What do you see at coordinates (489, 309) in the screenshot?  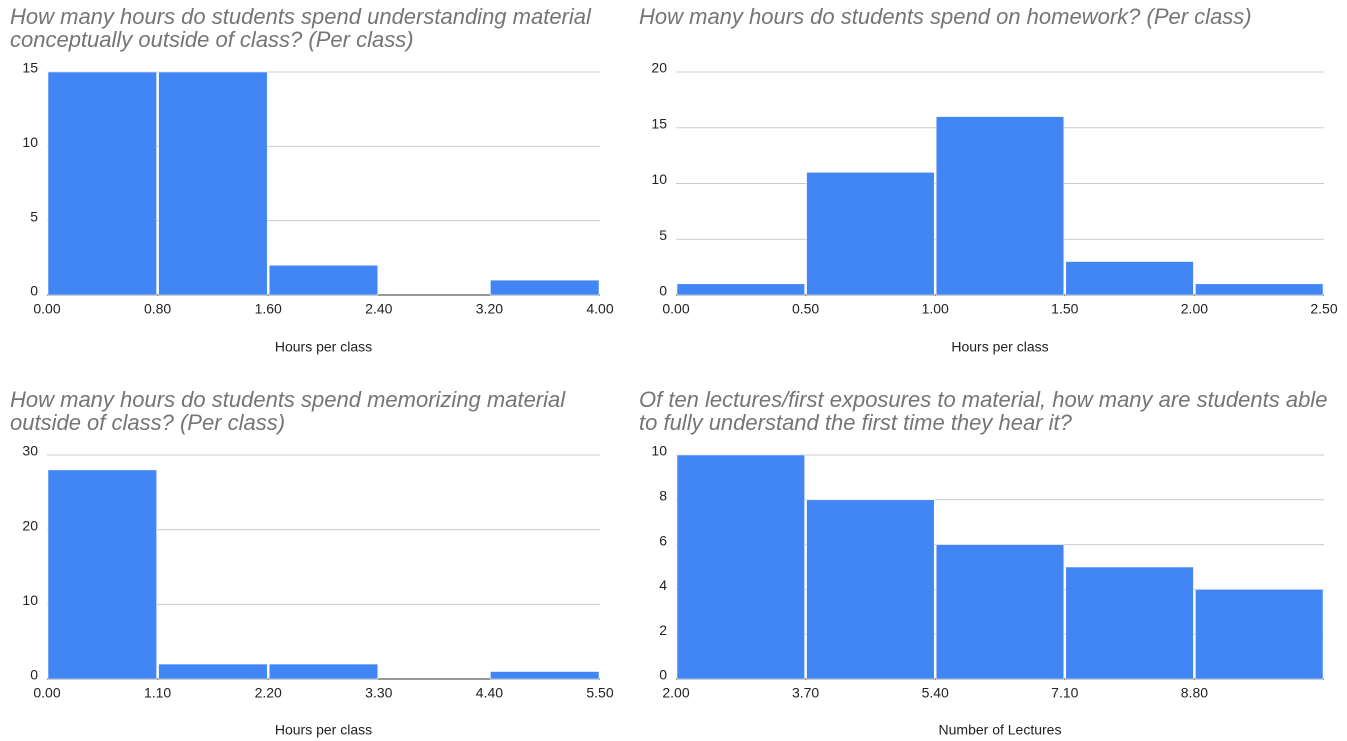 I see `x-tick-label: 3.20` at bounding box center [489, 309].